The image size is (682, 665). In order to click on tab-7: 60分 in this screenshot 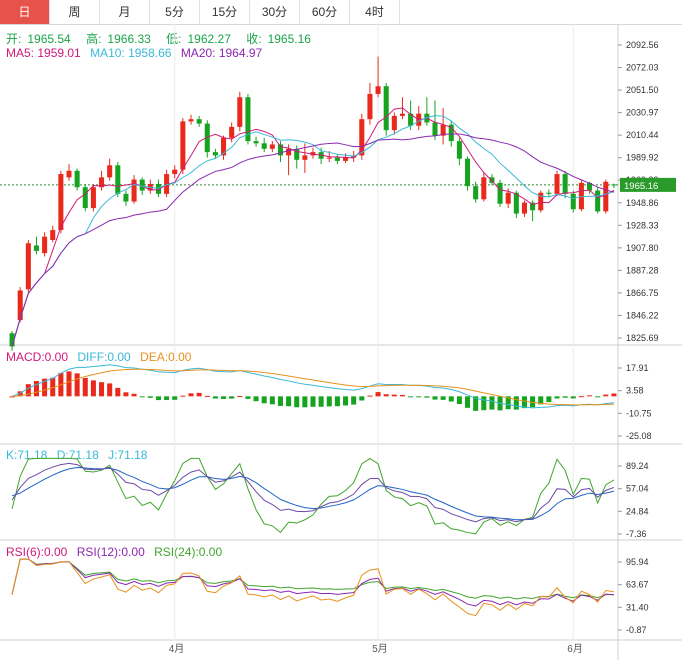, I will do `click(325, 12)`.